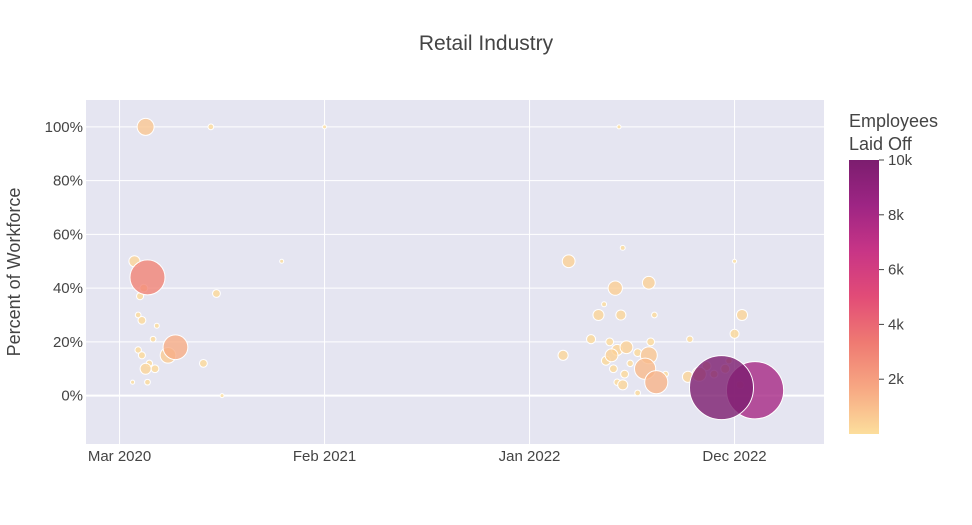 The height and width of the screenshot is (525, 972). What do you see at coordinates (68, 342) in the screenshot?
I see `y-tick-label: 20%` at bounding box center [68, 342].